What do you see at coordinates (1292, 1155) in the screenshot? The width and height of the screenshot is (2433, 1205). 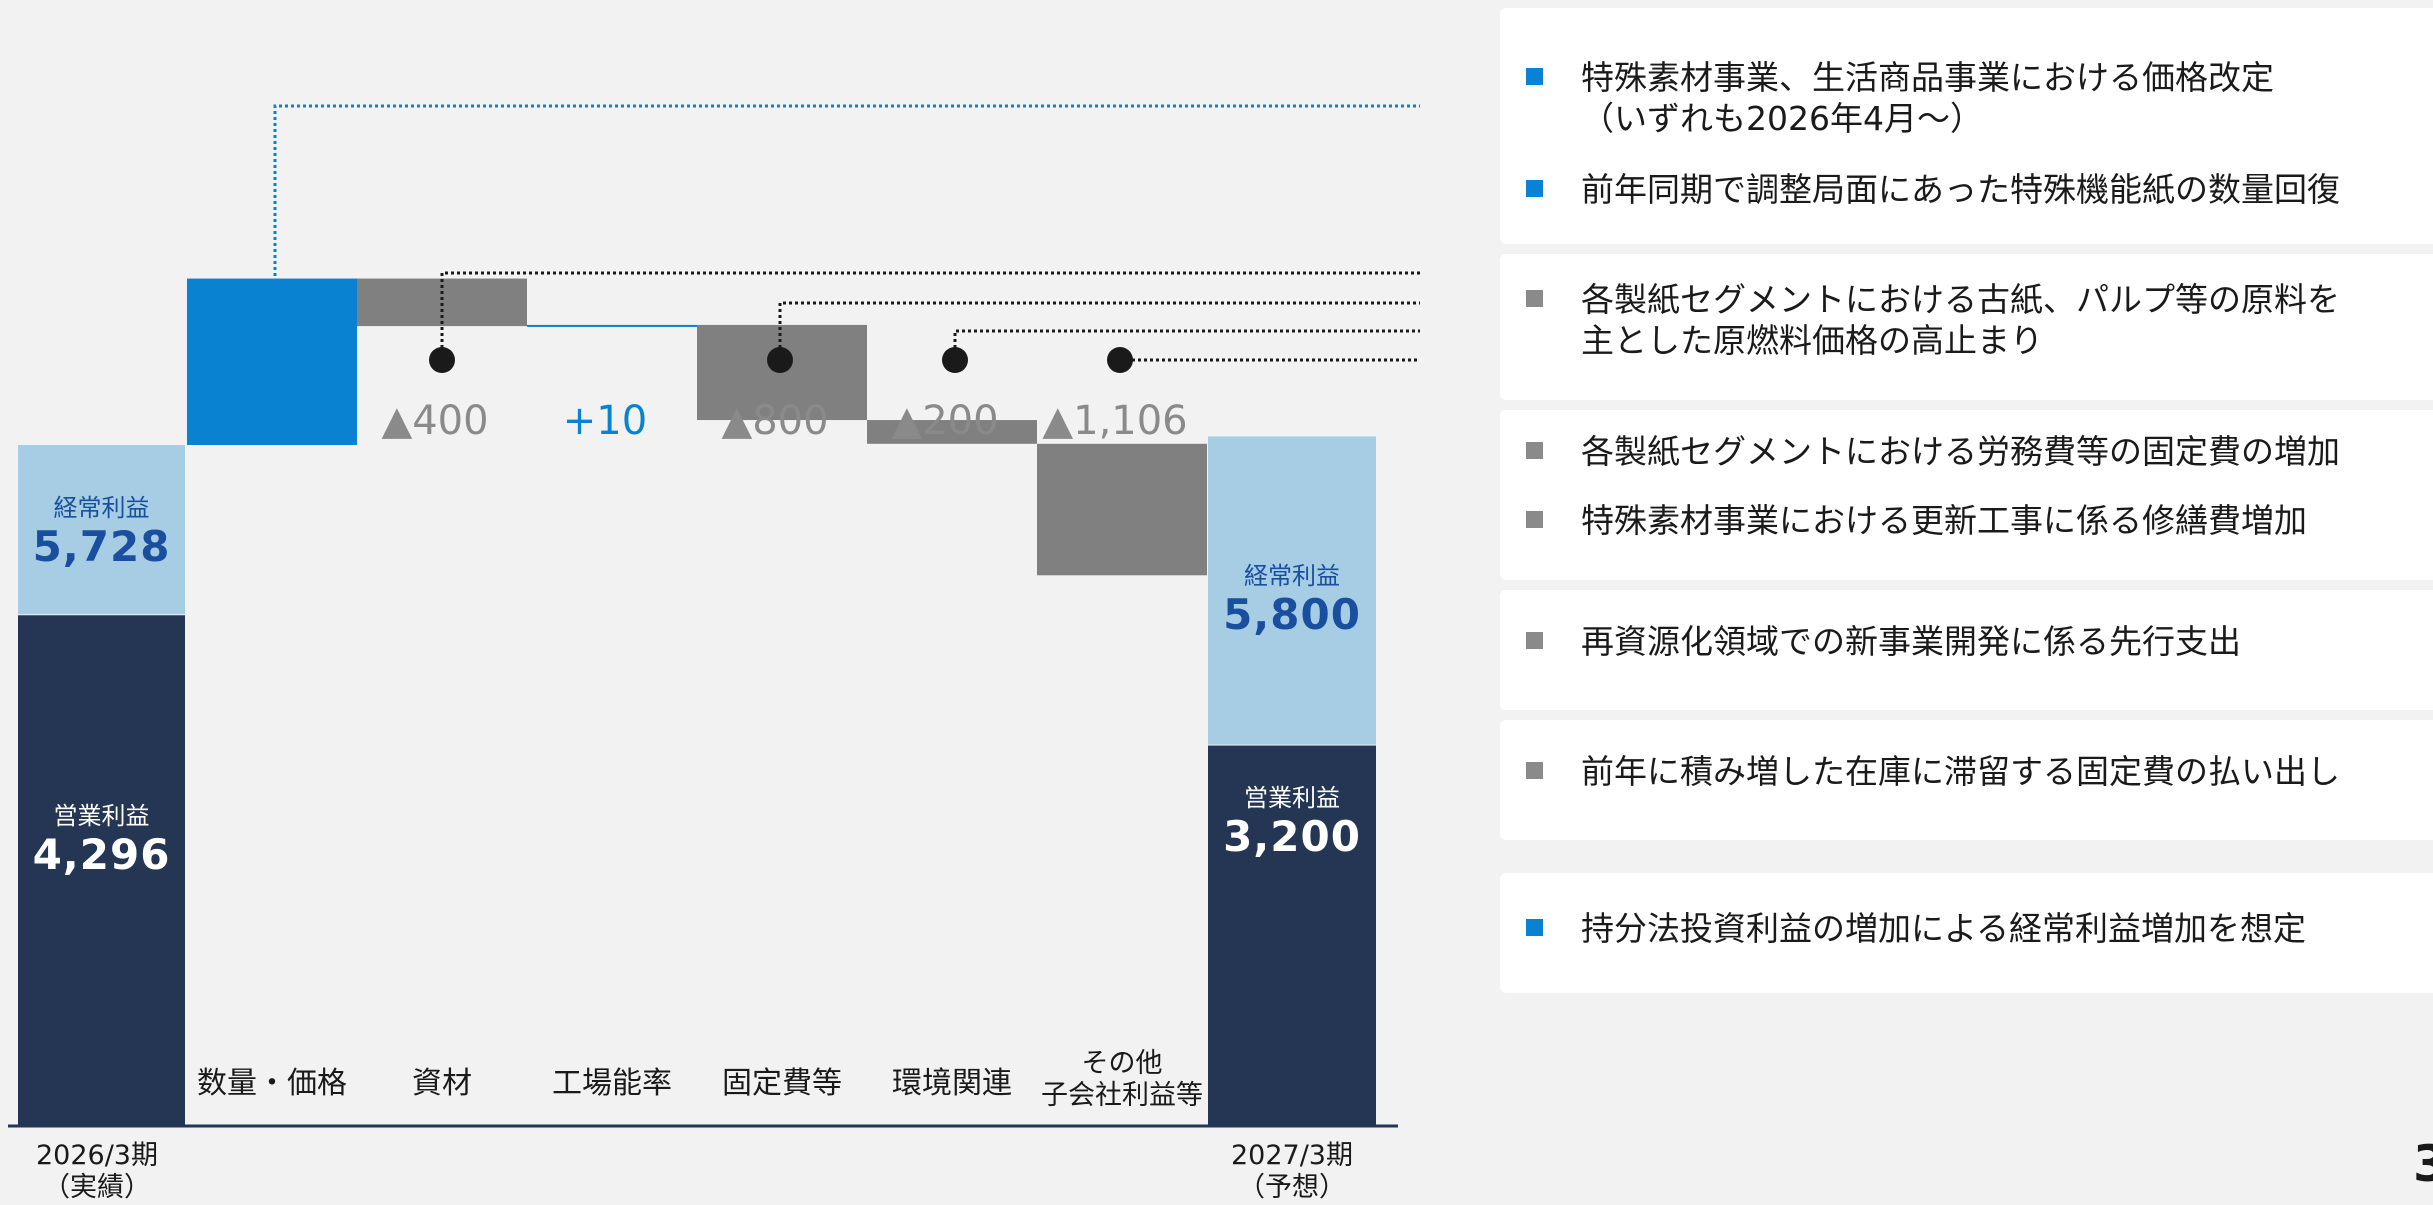 I see `end-period-line1: 2027/3期` at bounding box center [1292, 1155].